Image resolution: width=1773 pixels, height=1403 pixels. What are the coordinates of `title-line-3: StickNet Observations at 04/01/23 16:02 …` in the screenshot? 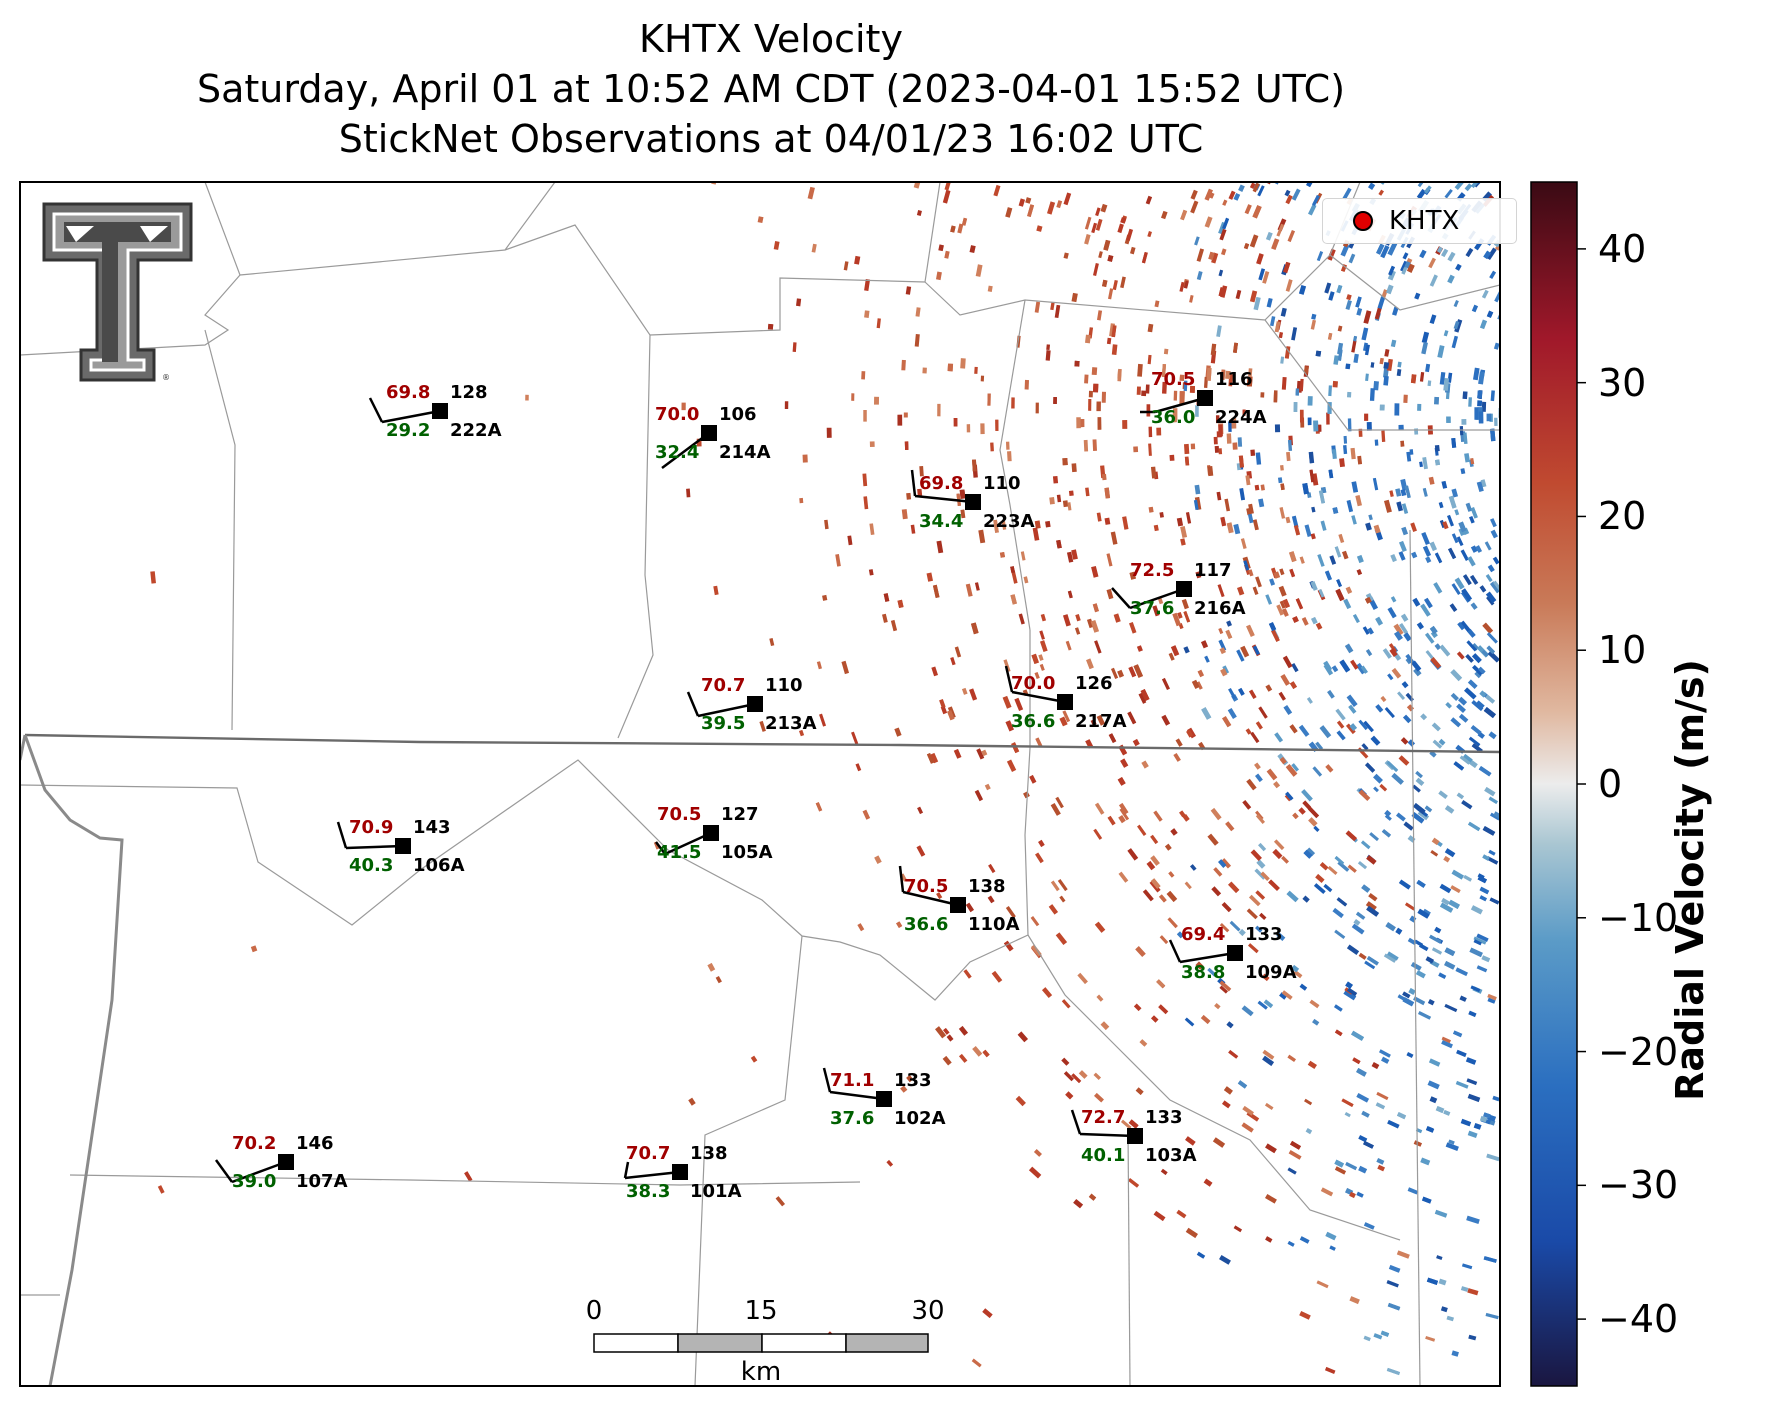 It's located at (771, 139).